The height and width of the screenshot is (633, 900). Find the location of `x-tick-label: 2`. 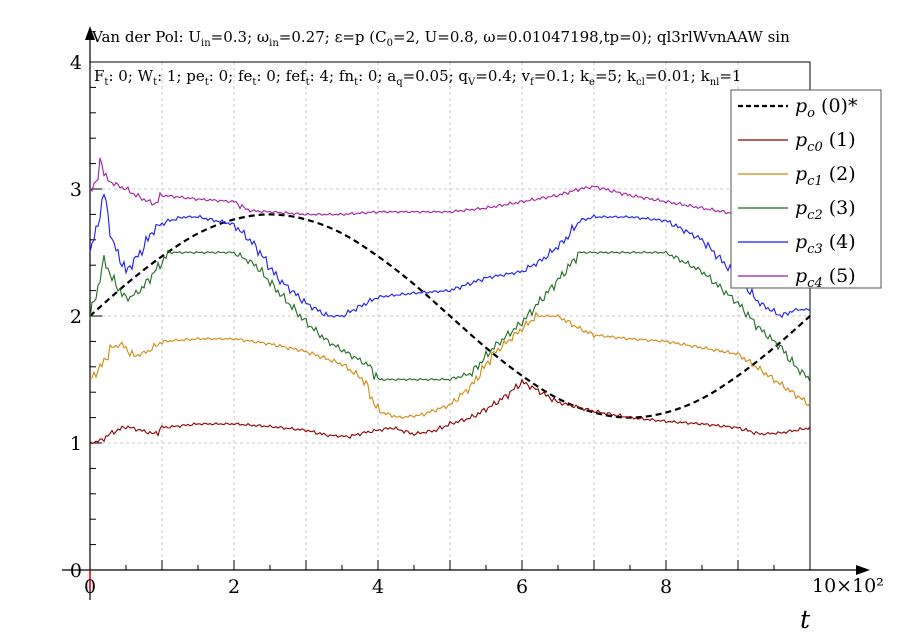

x-tick-label: 2 is located at coordinates (234, 587).